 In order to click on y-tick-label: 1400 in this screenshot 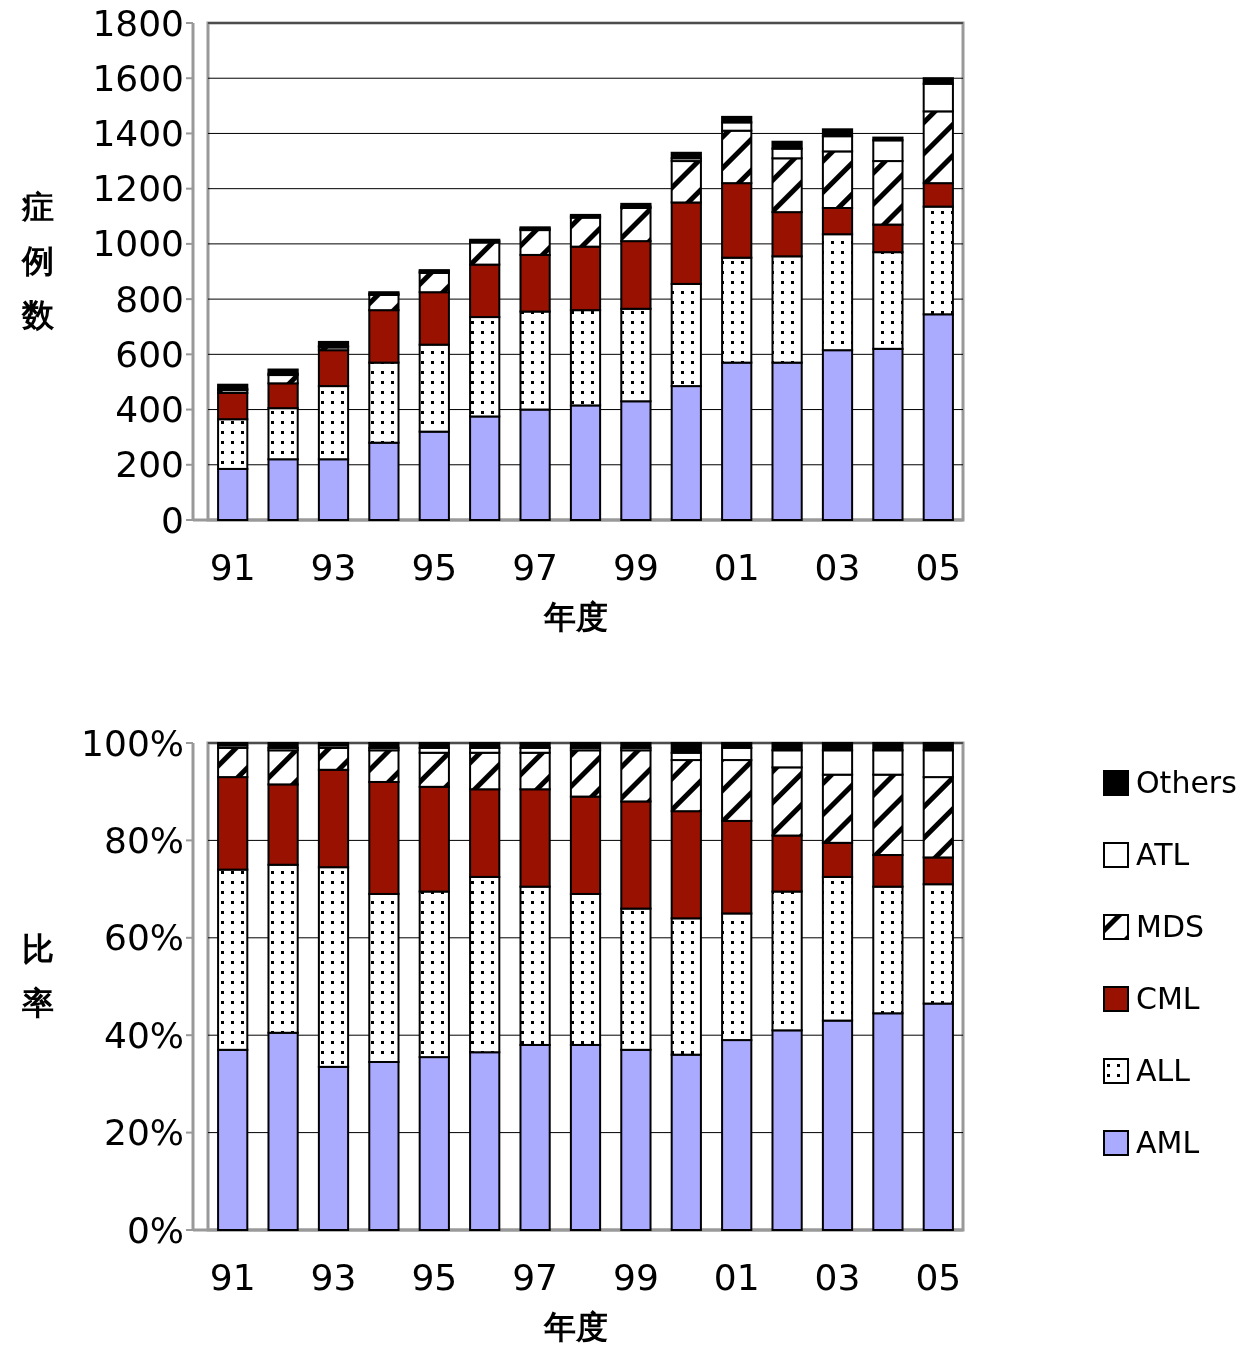, I will do `click(138, 134)`.